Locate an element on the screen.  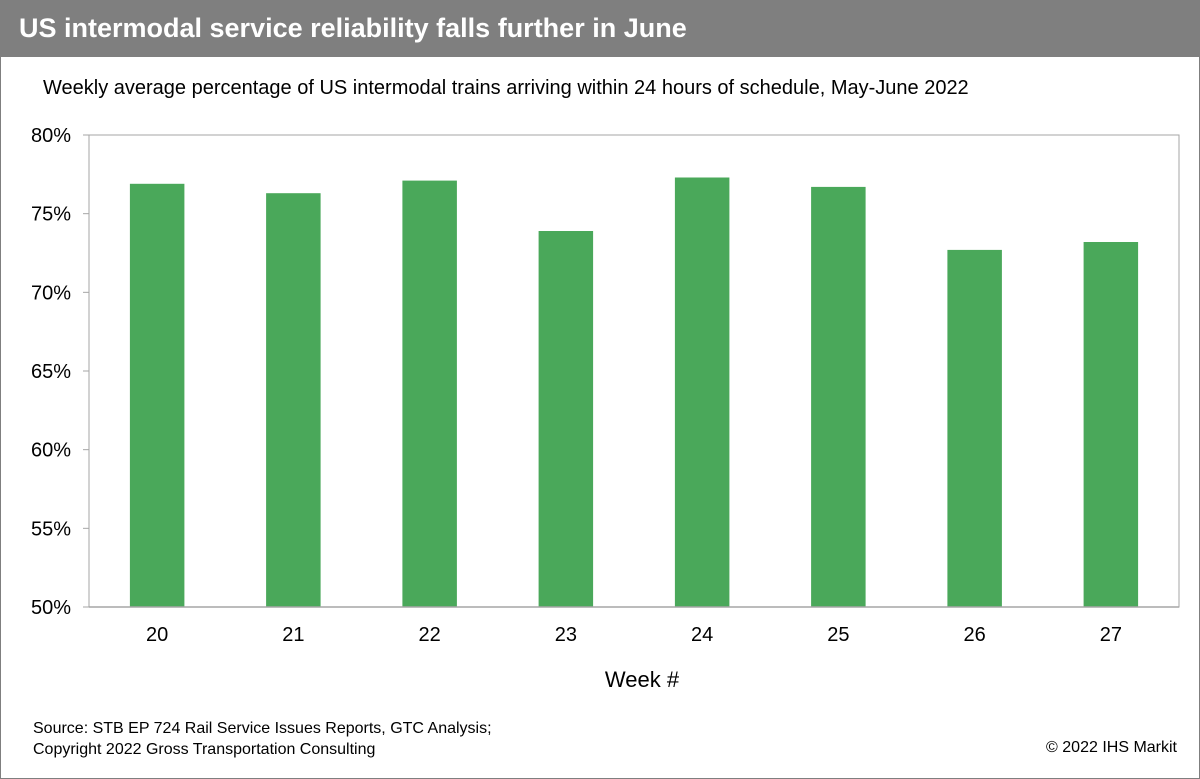
x-tick-label: 27 is located at coordinates (1111, 635).